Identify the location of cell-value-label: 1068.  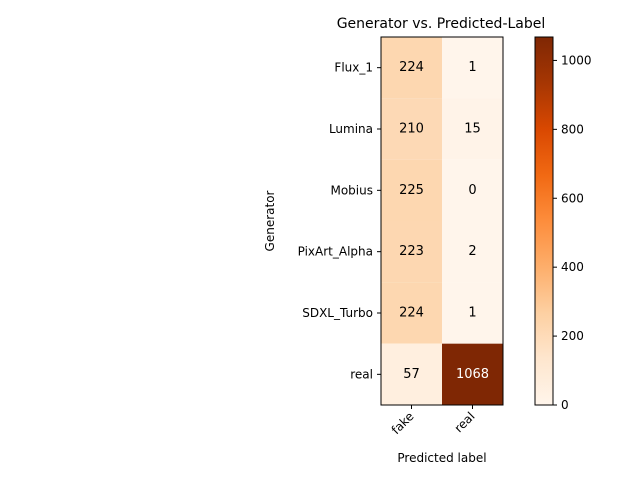
(472, 374).